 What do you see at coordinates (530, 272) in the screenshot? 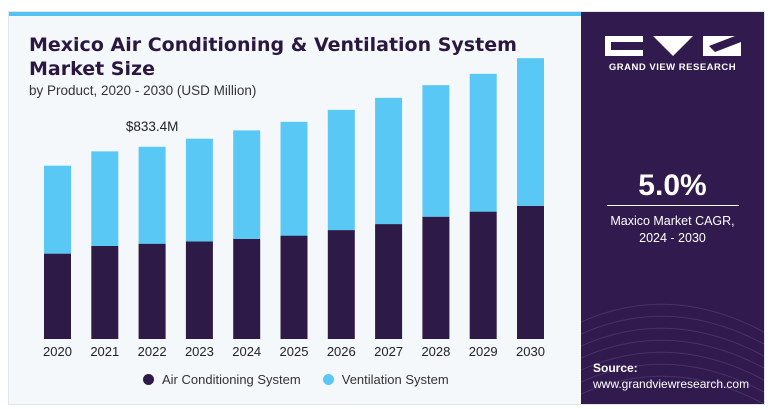
I see `bar-air-conditioning-2030` at bounding box center [530, 272].